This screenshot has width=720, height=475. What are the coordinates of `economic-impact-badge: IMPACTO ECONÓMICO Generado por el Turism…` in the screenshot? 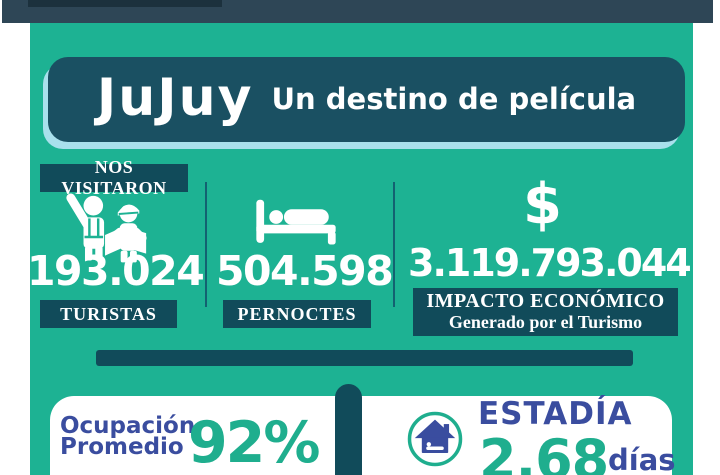 It's located at (545, 312).